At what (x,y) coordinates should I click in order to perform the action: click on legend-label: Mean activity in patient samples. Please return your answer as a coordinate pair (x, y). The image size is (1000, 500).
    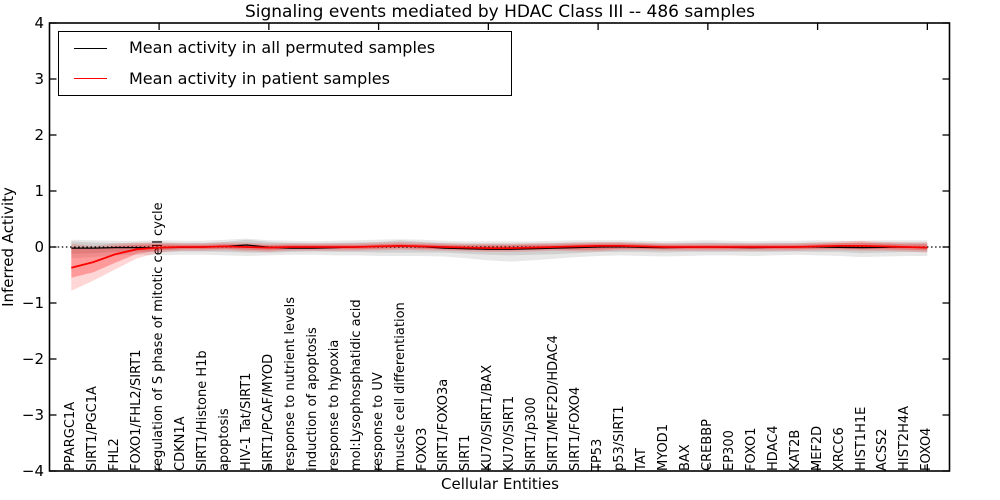
    Looking at the image, I should click on (259, 78).